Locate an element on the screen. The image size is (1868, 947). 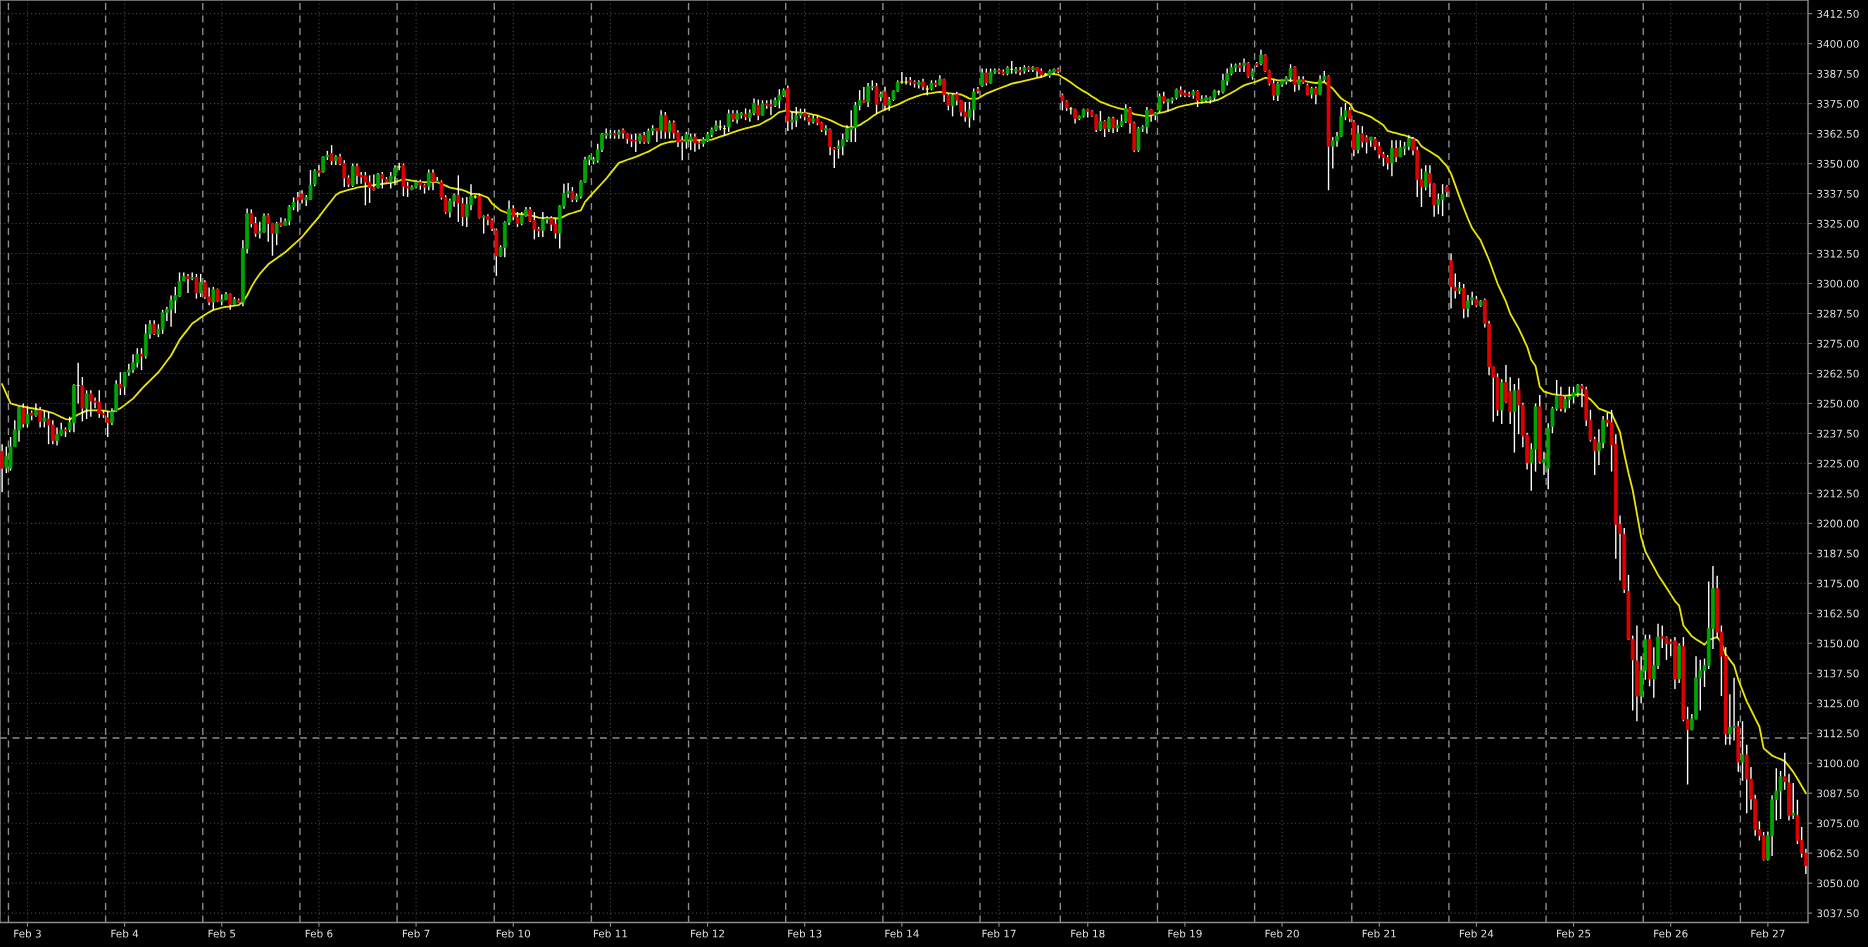
y-tick-label: 3325.00 is located at coordinates (1838, 223).